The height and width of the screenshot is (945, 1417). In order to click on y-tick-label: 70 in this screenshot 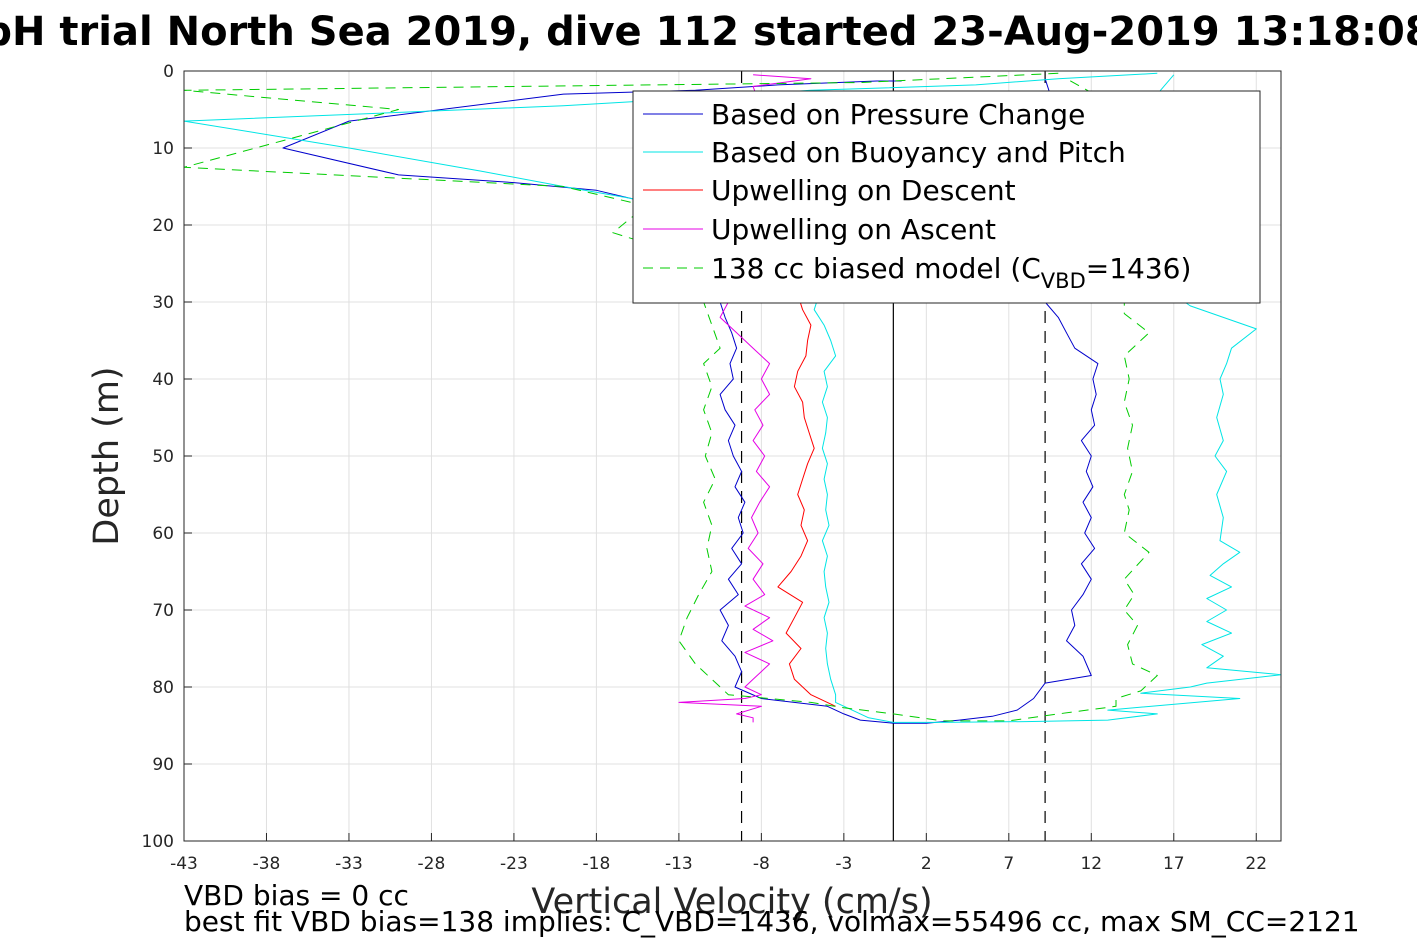, I will do `click(163, 611)`.